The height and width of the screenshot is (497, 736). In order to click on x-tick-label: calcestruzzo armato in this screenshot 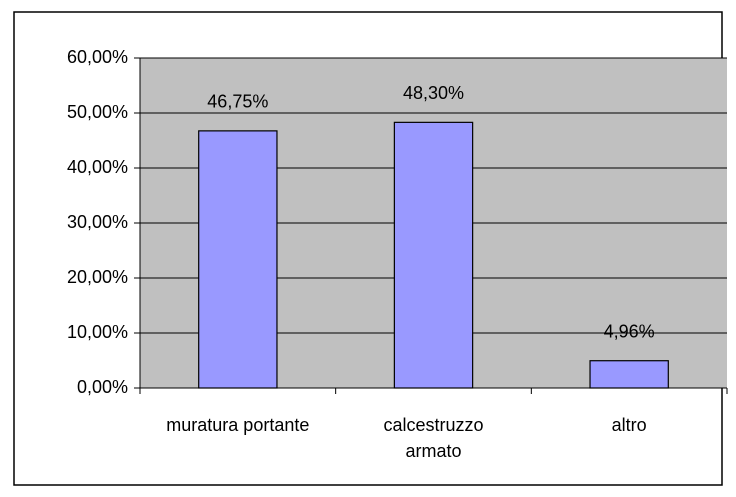, I will do `click(433, 438)`.